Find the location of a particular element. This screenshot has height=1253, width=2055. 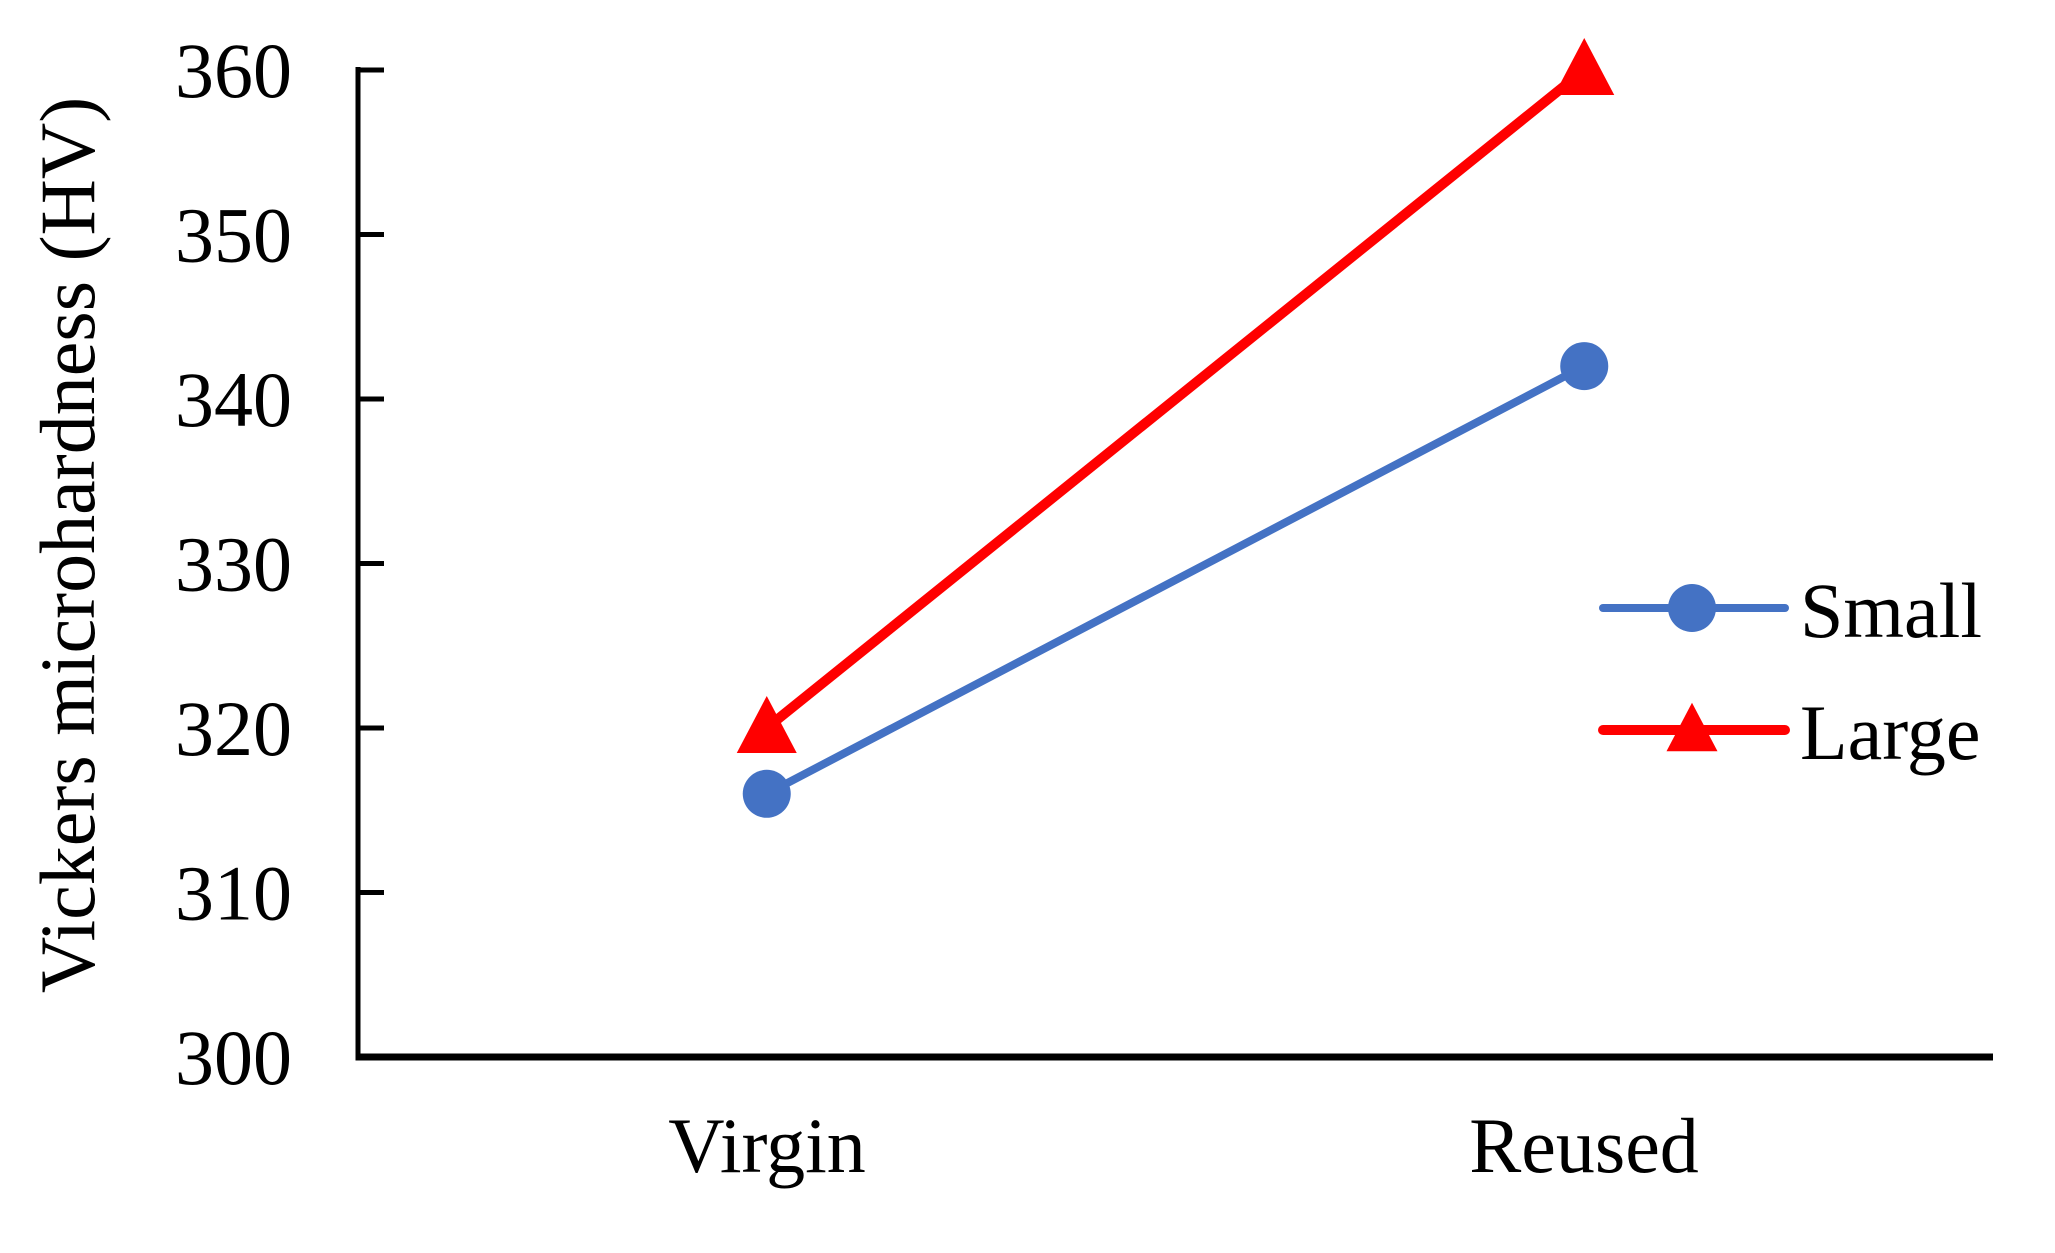

x-category-label-reused: Reused is located at coordinates (1584, 1145).